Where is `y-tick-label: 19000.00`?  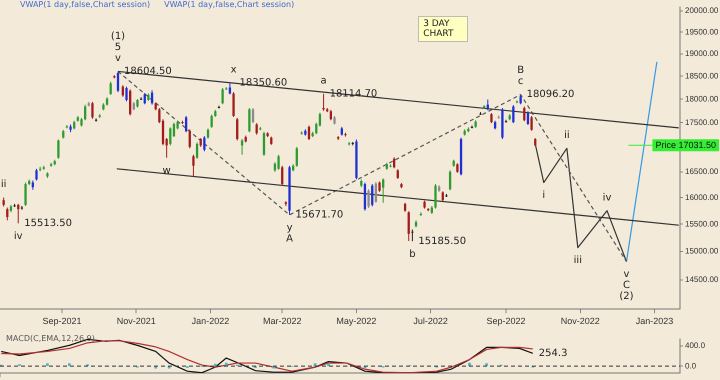
y-tick-label: 19000.00 is located at coordinates (702, 53).